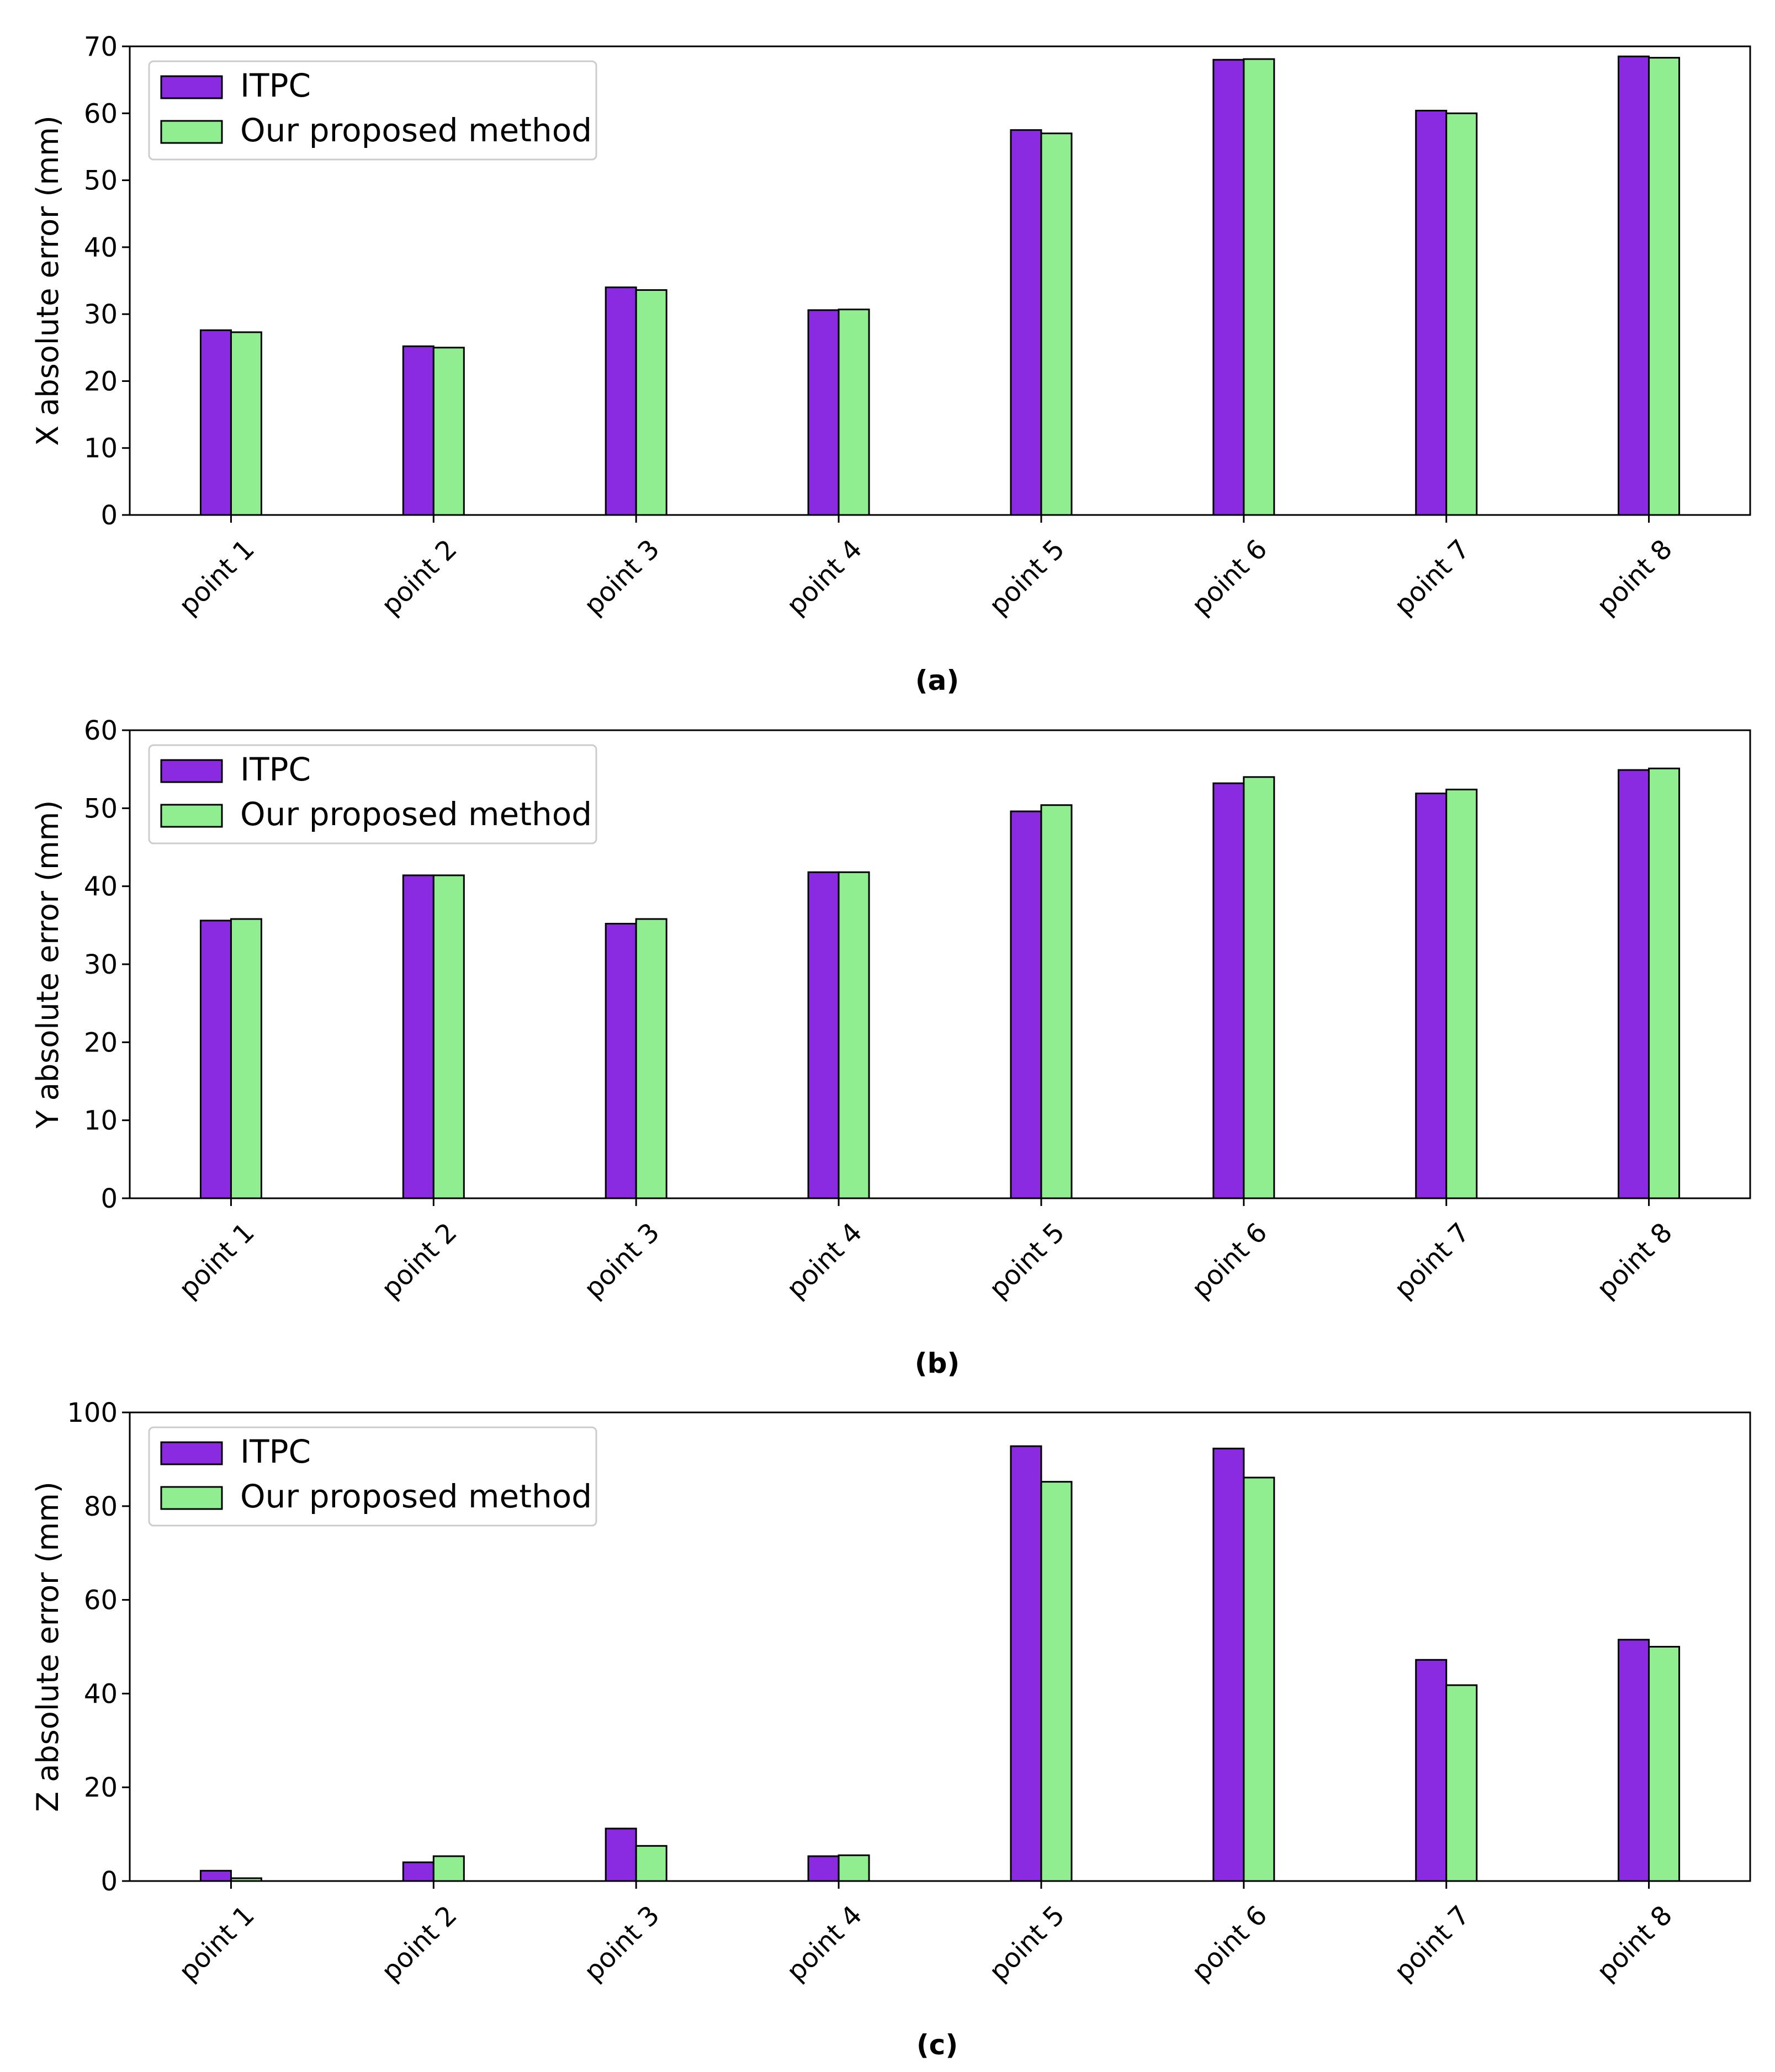 The image size is (1775, 2072). I want to click on y-axis-label: X absolute error (mm), so click(47, 280).